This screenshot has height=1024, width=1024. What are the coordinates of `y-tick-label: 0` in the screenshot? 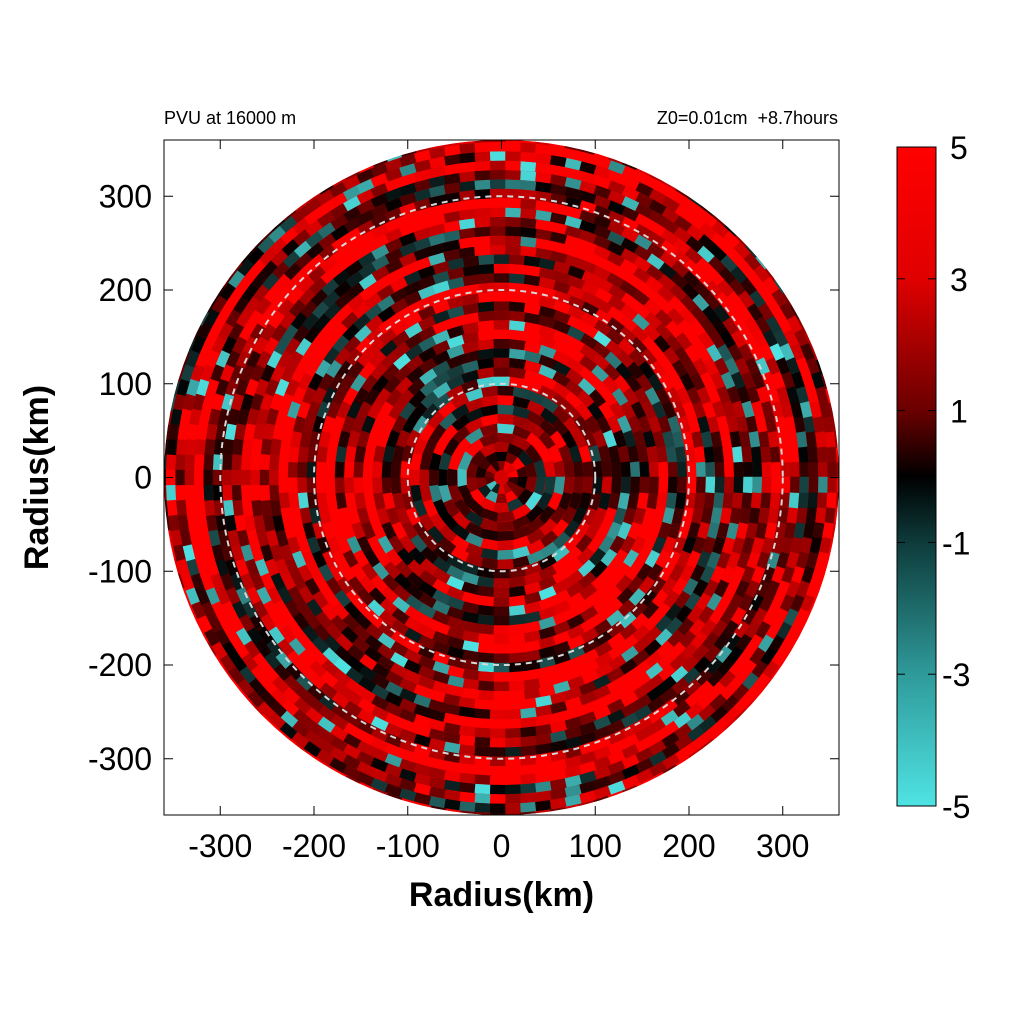 It's located at (143, 478).